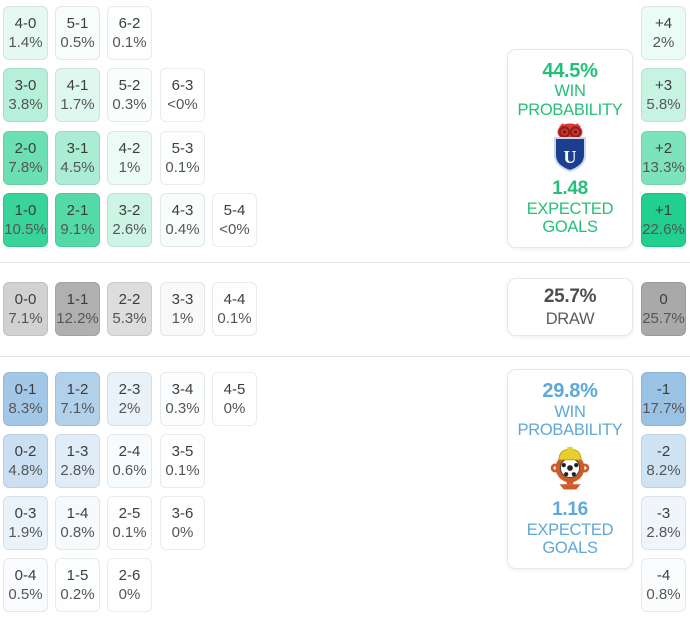 This screenshot has width=690, height=622. What do you see at coordinates (129, 576) in the screenshot?
I see `score-label: 2-6` at bounding box center [129, 576].